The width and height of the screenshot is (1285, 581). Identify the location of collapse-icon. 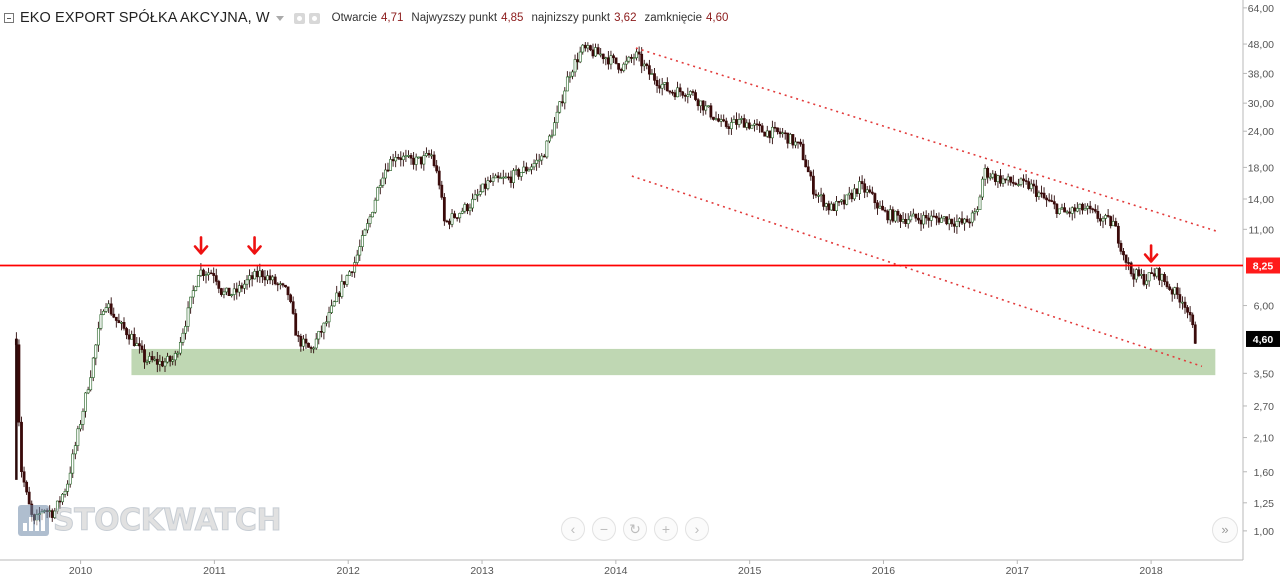
(9, 18).